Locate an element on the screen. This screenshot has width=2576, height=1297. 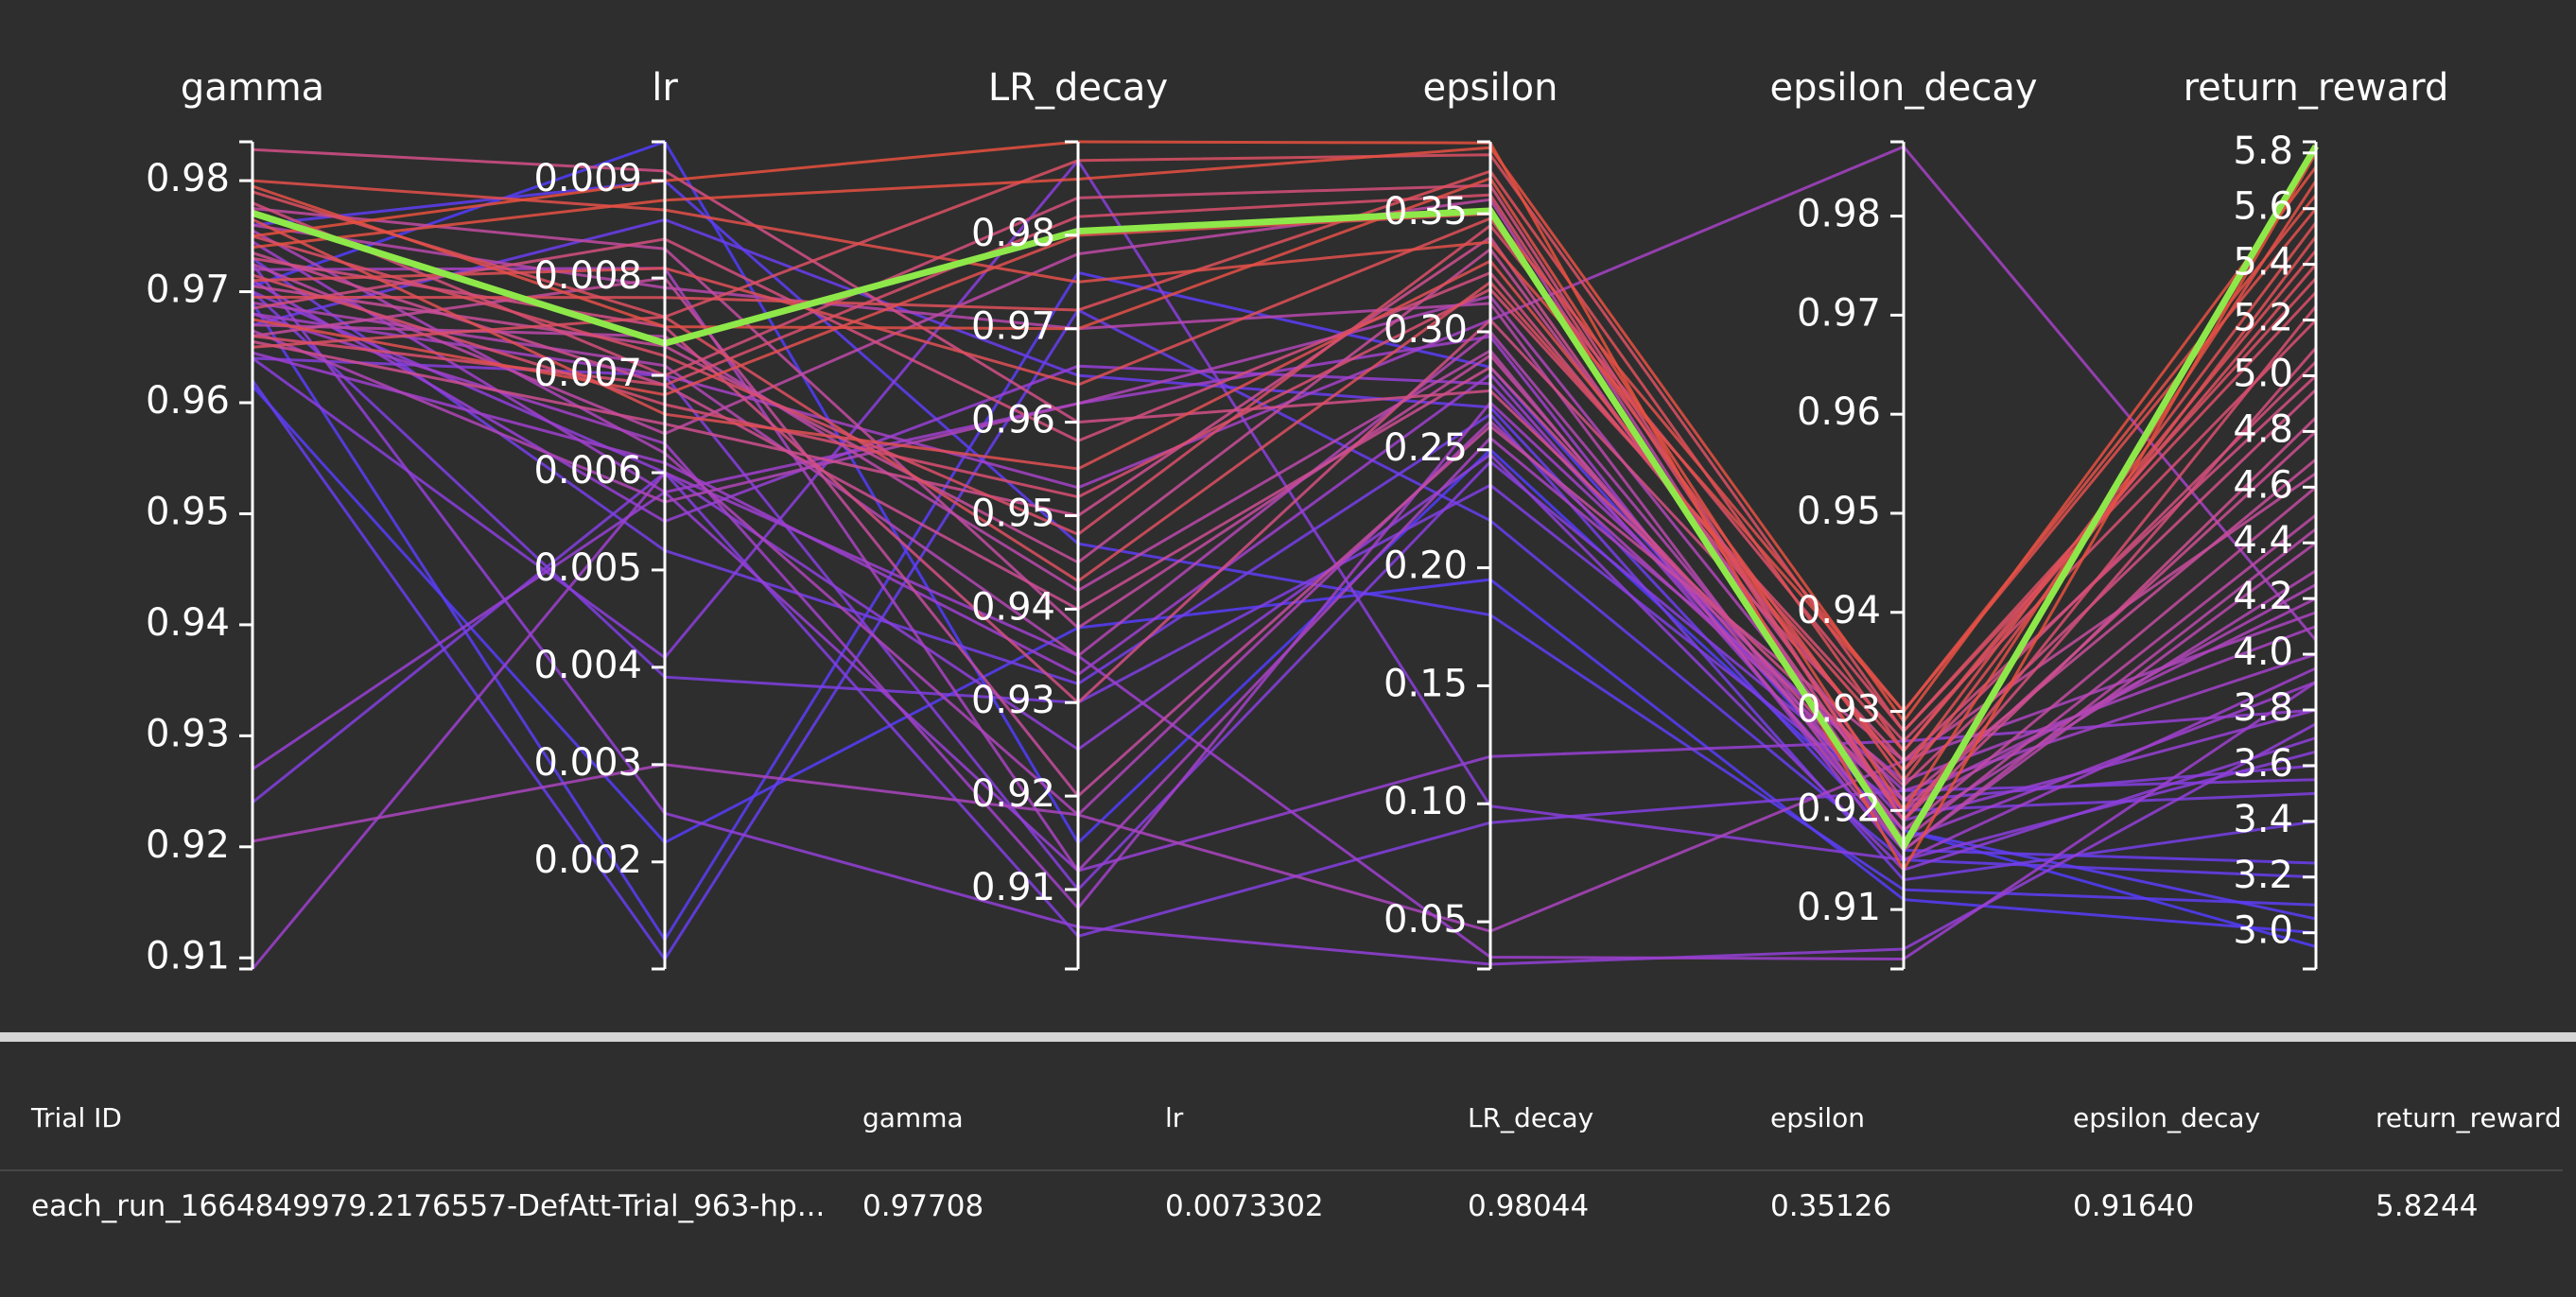
tick-label-gamma-3: 0.95 is located at coordinates (188, 511).